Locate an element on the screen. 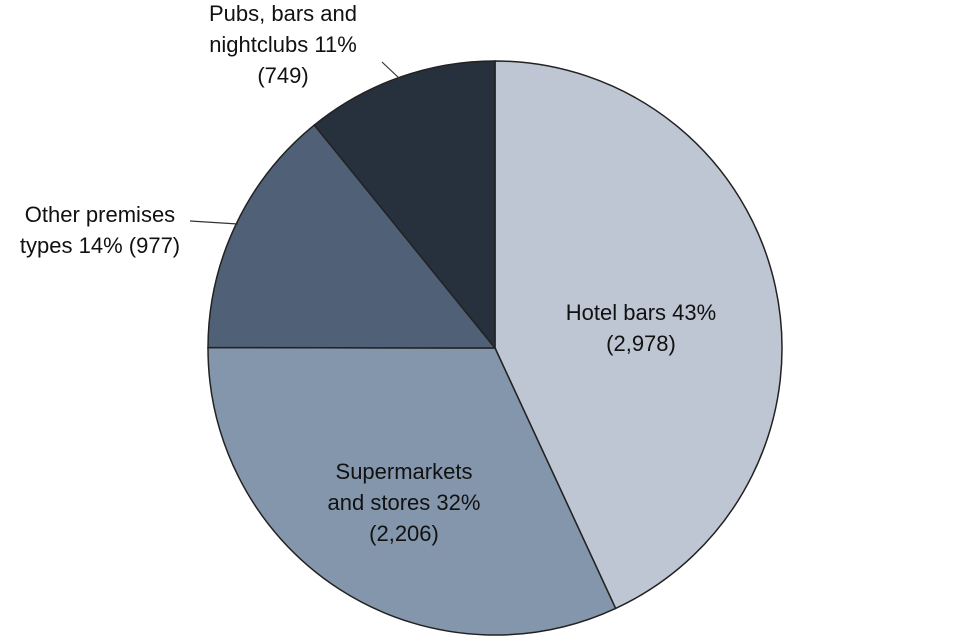 Image resolution: width=960 pixels, height=640 pixels. percentage-label: 14% is located at coordinates (100, 245).